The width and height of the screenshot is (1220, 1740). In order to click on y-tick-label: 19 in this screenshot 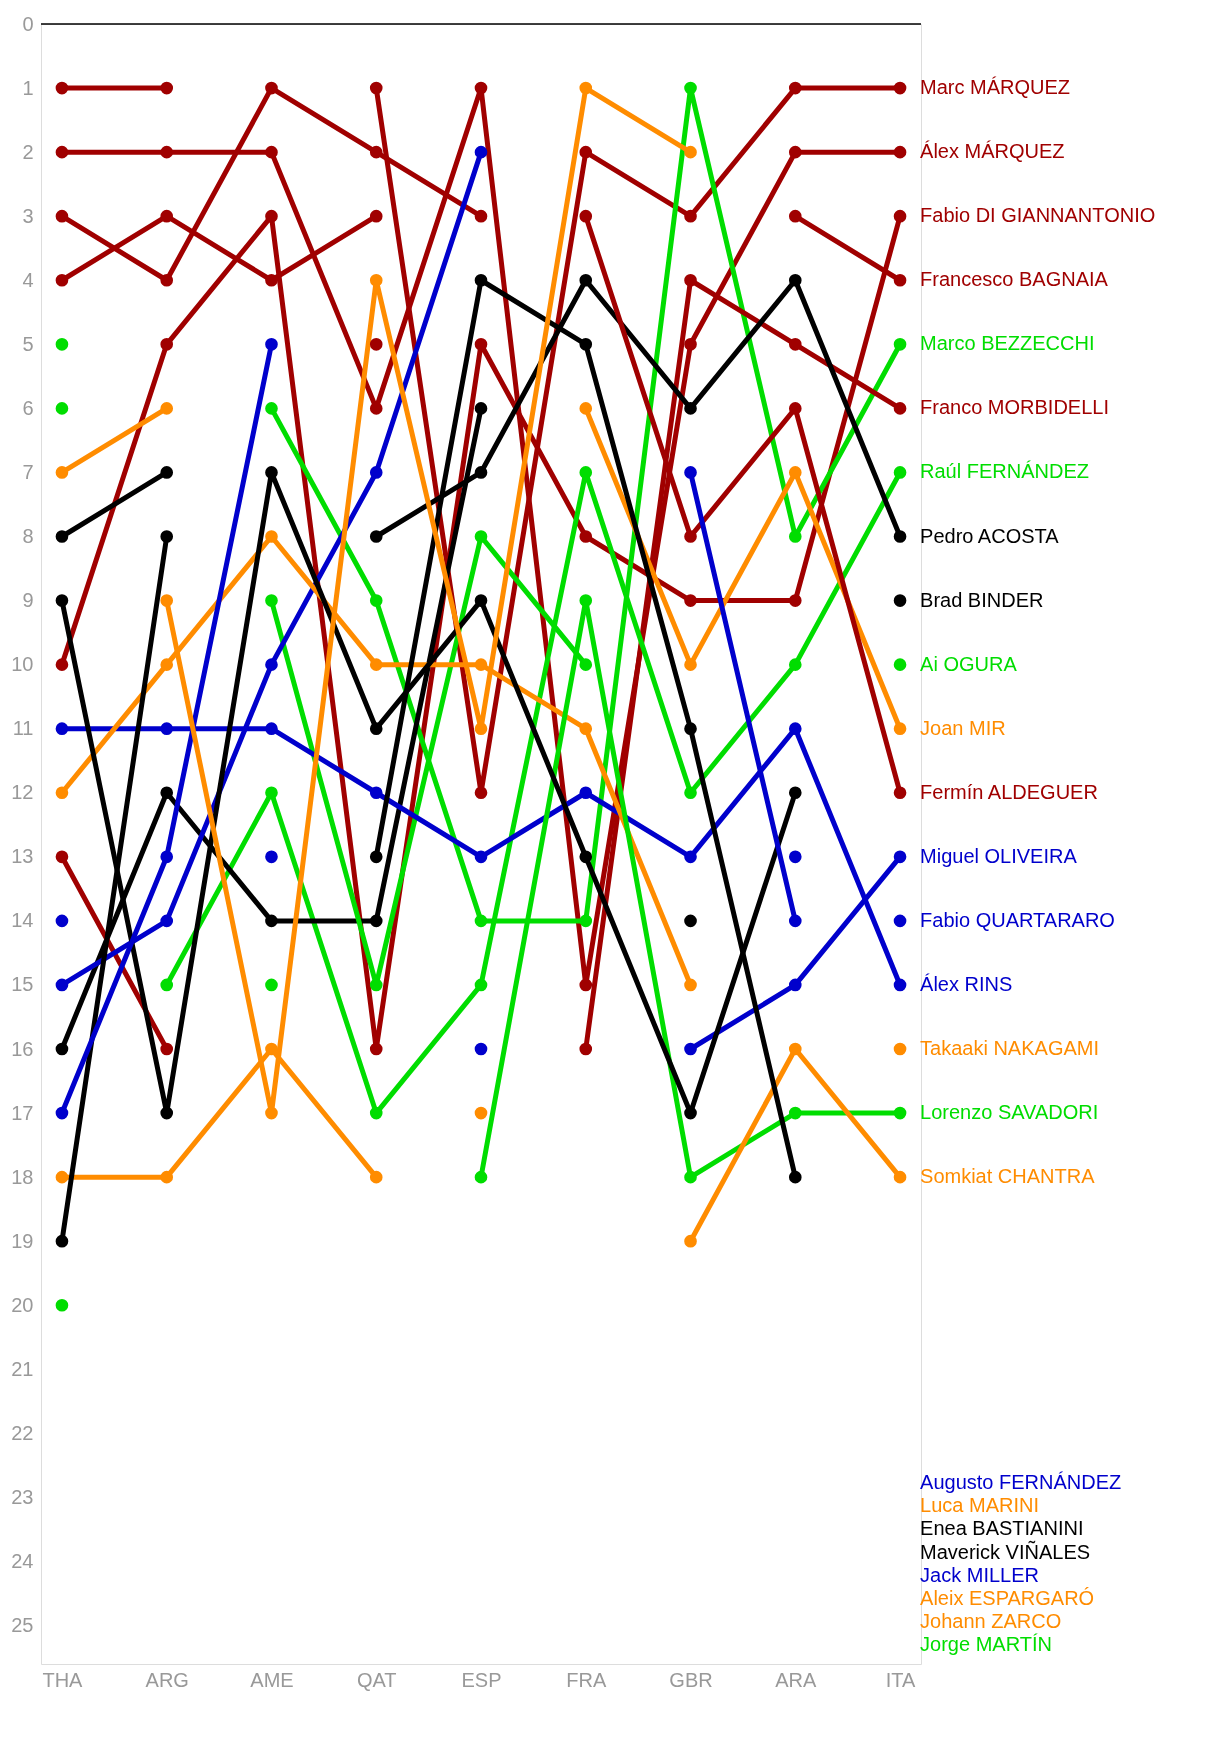, I will do `click(22, 1240)`.